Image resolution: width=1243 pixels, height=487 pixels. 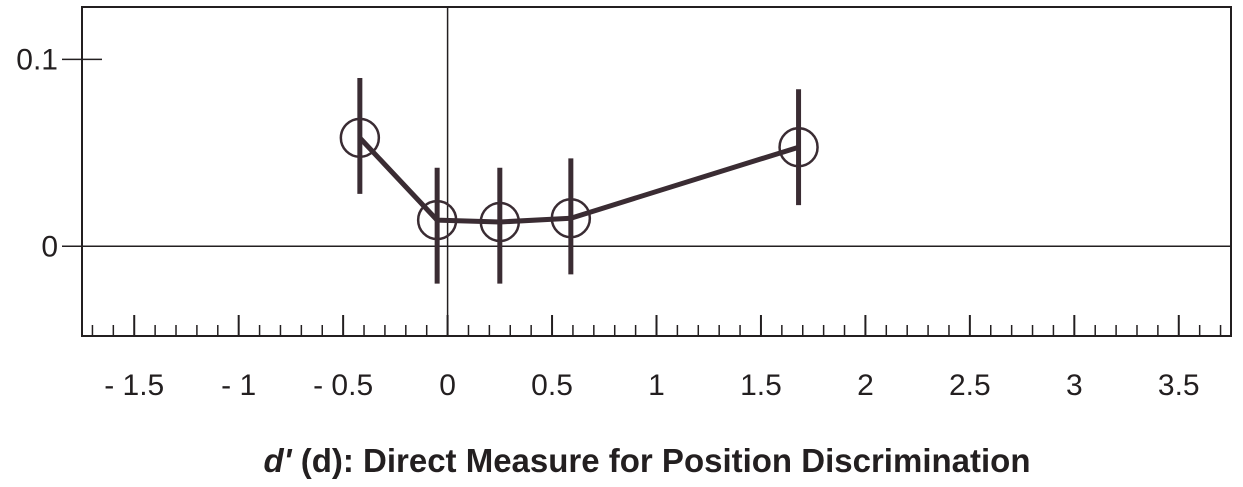 What do you see at coordinates (656, 385) in the screenshot?
I see `x-tick-label: 1` at bounding box center [656, 385].